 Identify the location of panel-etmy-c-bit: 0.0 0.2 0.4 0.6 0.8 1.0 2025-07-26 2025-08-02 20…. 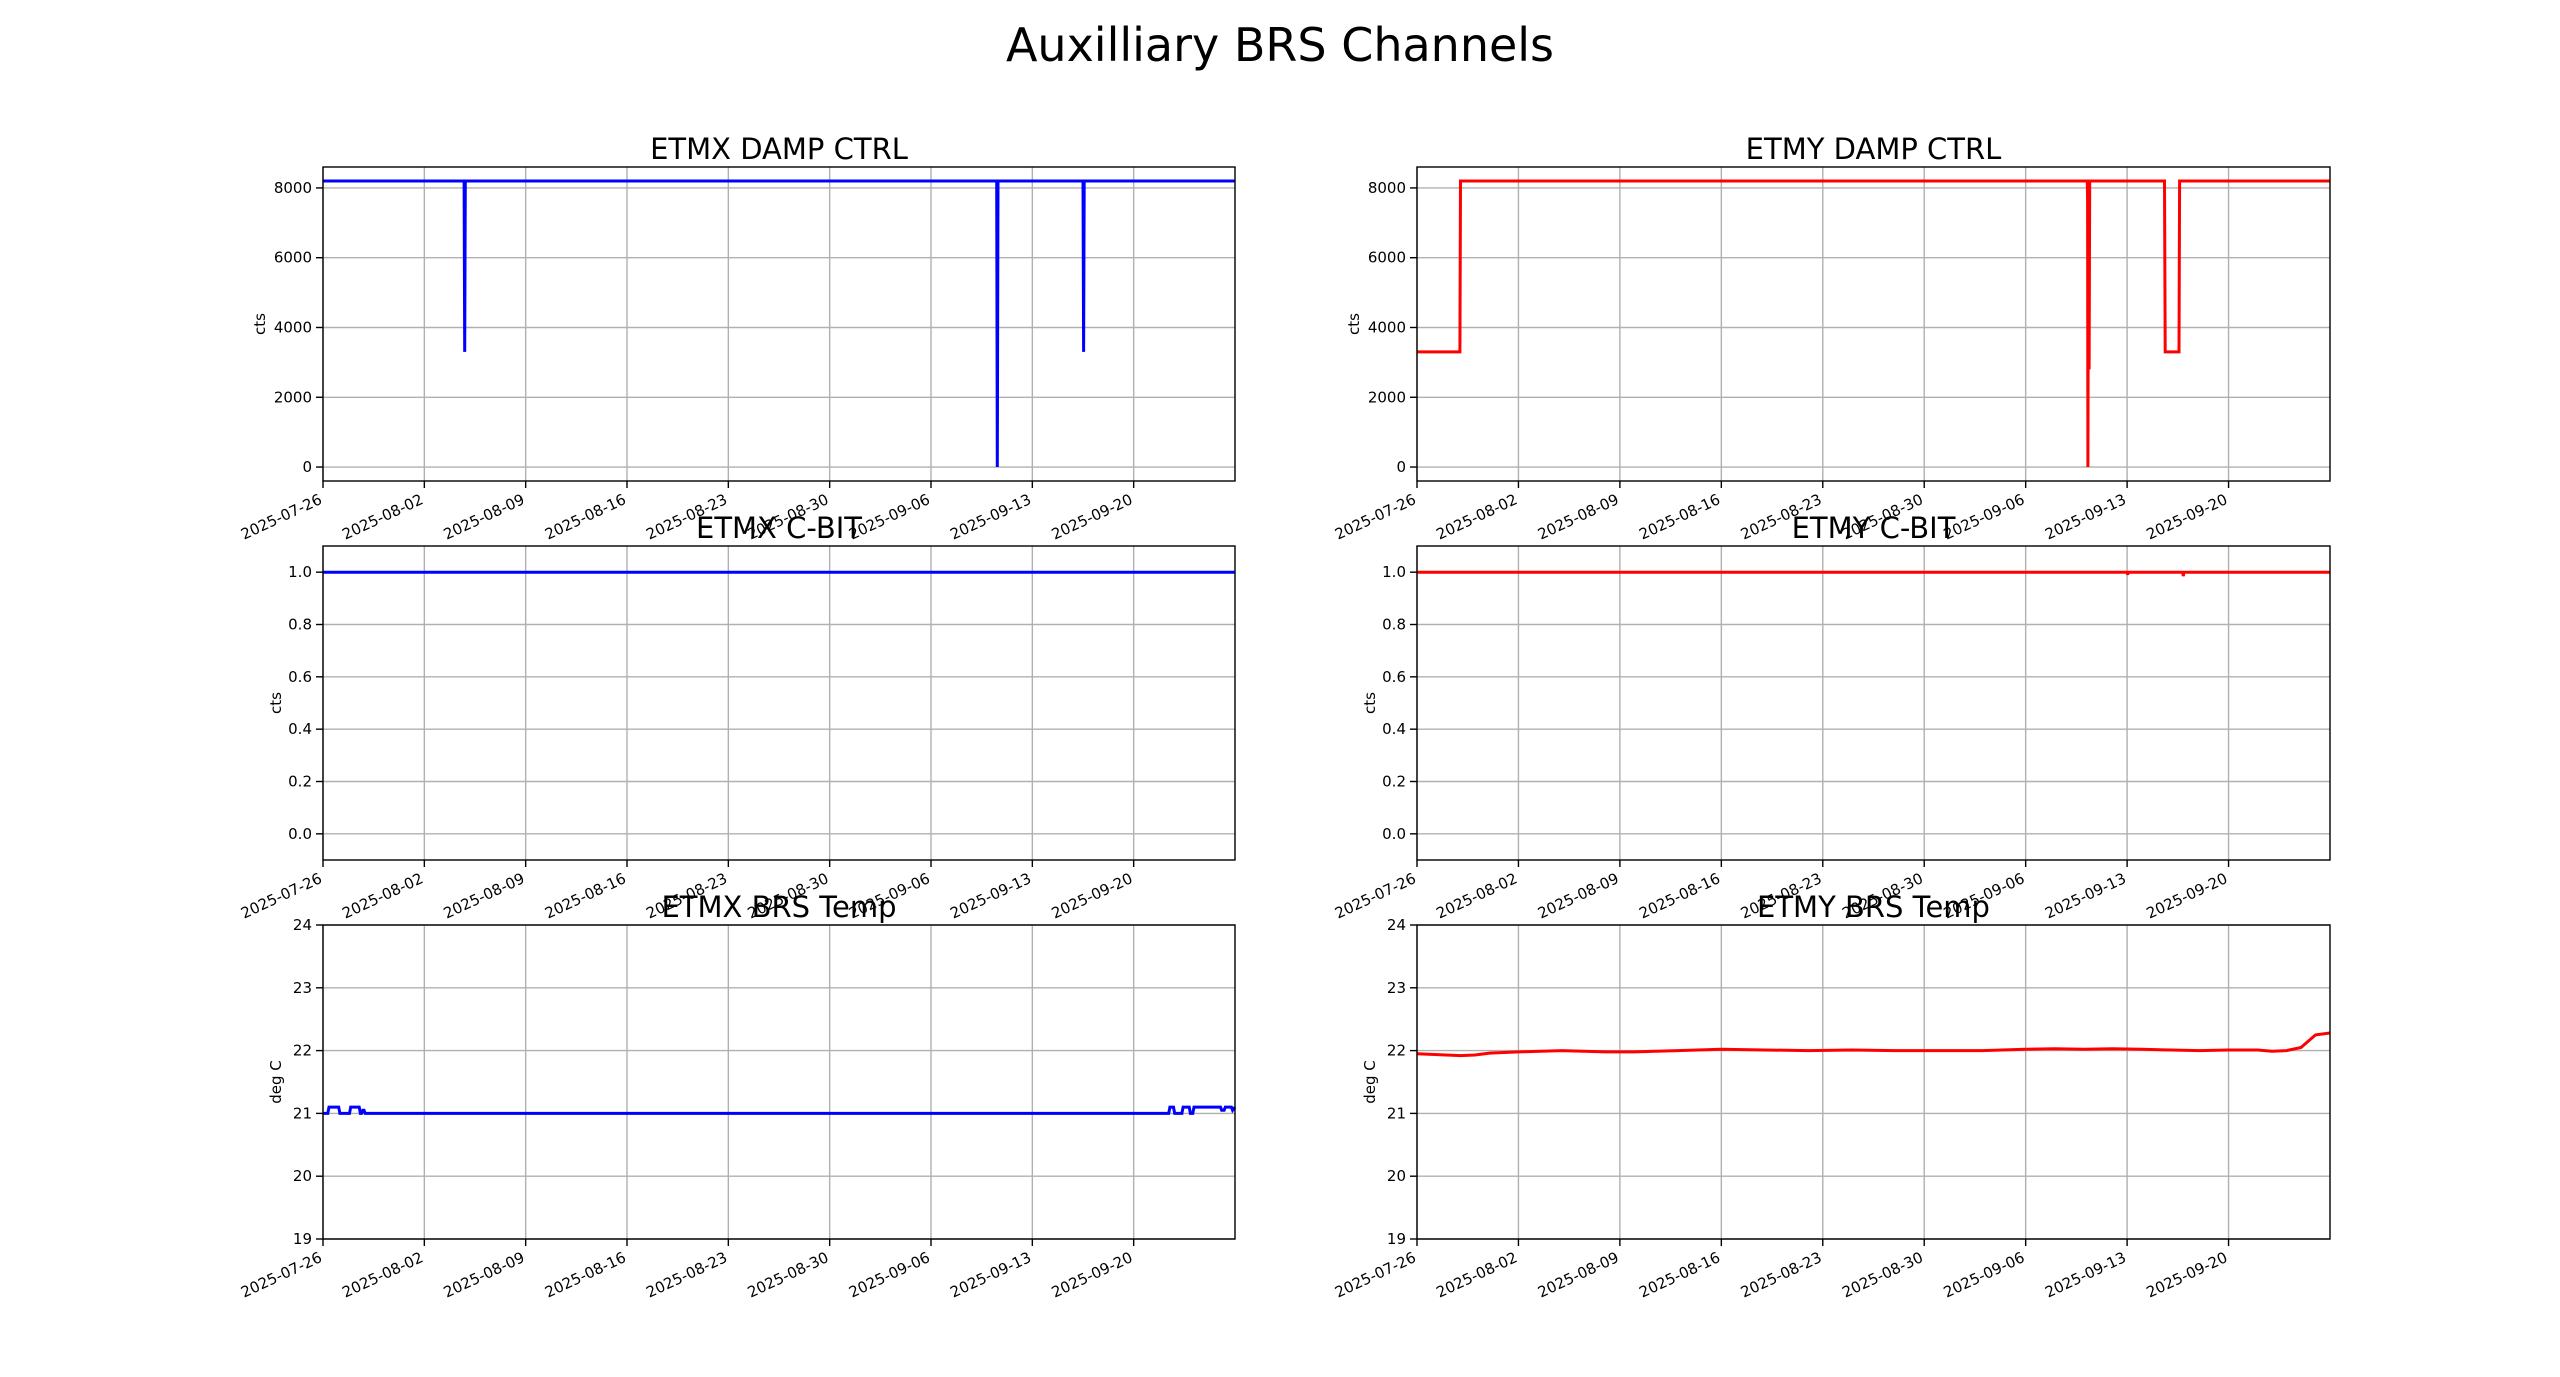
(1831, 716).